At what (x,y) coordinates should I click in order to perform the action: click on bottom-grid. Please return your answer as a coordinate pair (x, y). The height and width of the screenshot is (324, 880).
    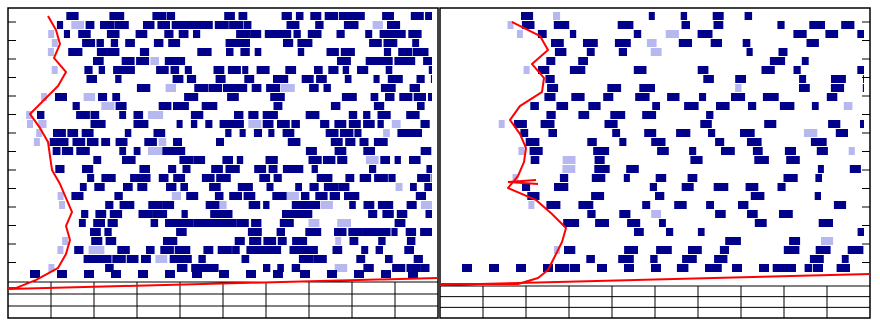
    Looking at the image, I should click on (223, 300).